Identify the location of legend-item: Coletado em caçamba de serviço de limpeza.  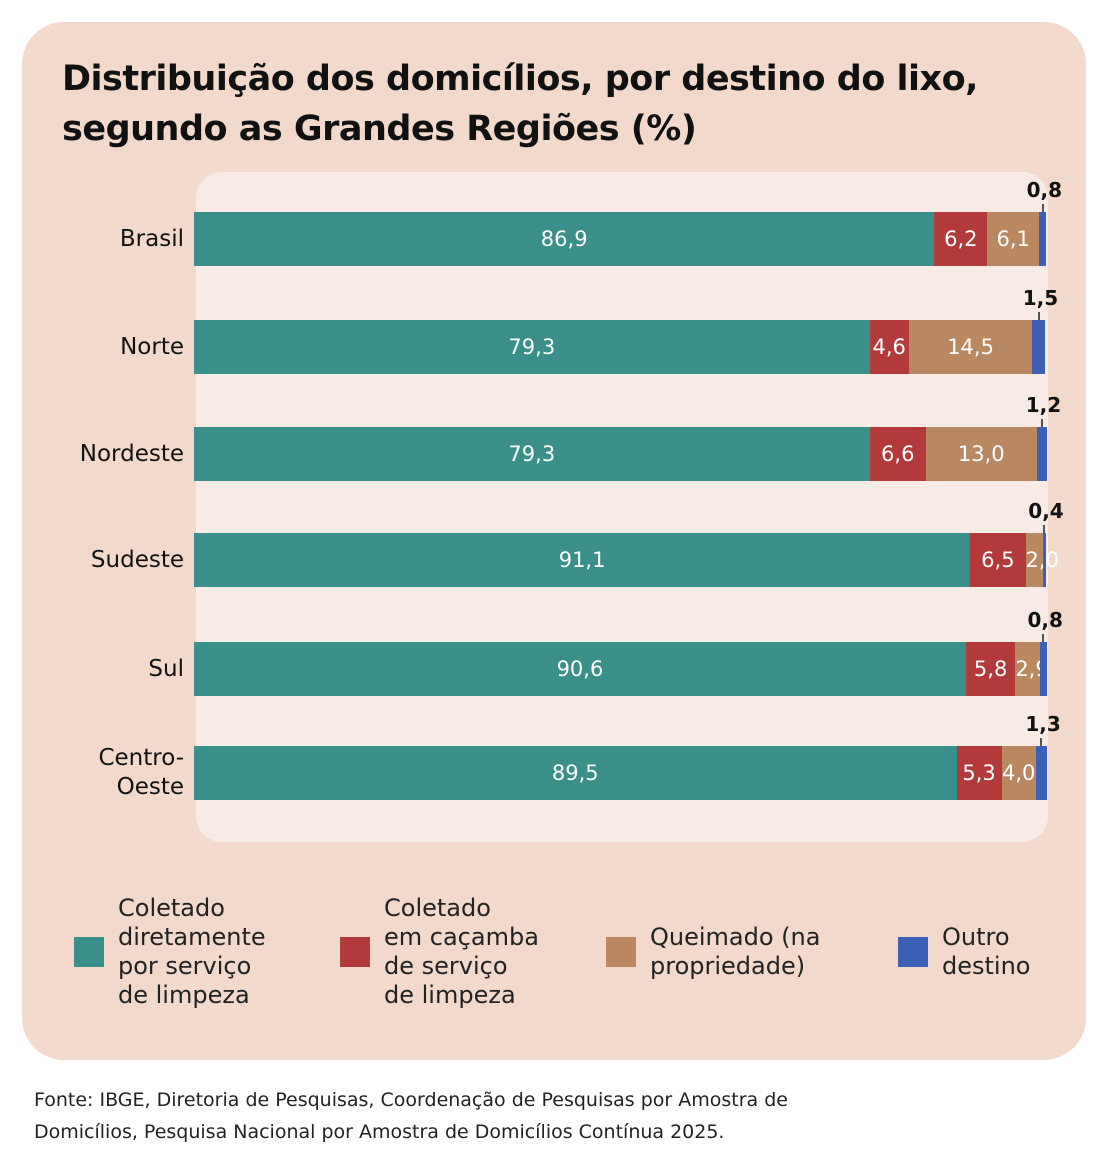
(439, 952).